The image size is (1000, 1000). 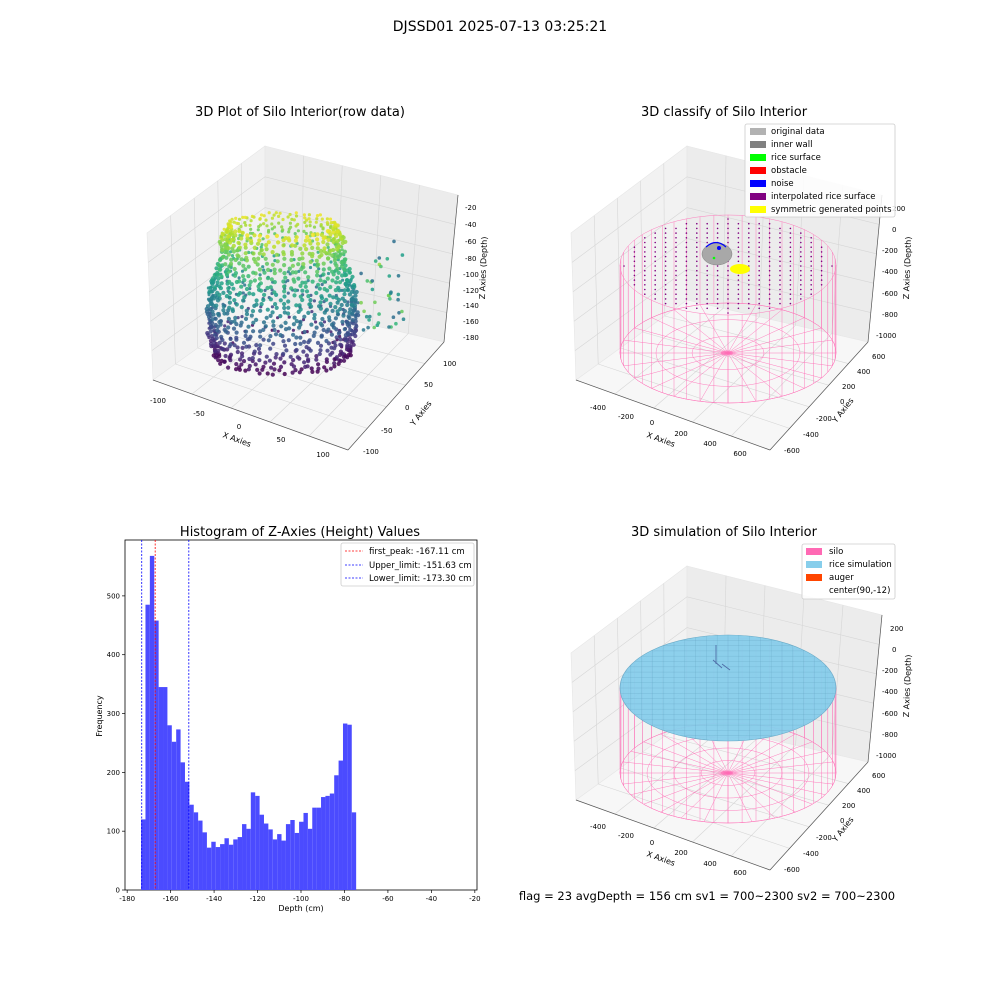 I want to click on classify-x-tick: 200, so click(x=680, y=434).